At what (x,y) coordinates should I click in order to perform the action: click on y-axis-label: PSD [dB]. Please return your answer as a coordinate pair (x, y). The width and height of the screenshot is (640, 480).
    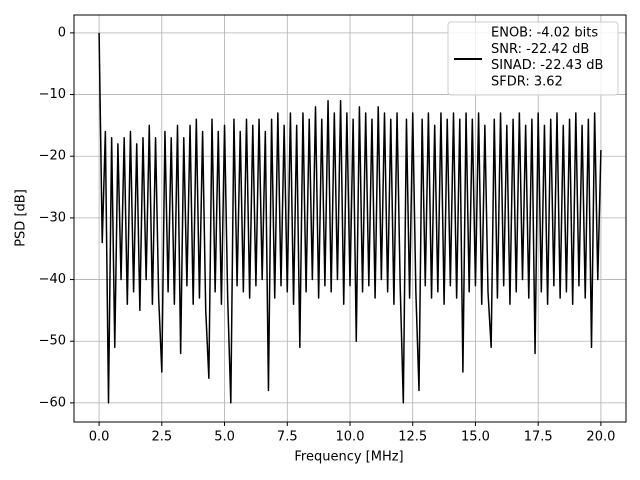
    Looking at the image, I should click on (21, 218).